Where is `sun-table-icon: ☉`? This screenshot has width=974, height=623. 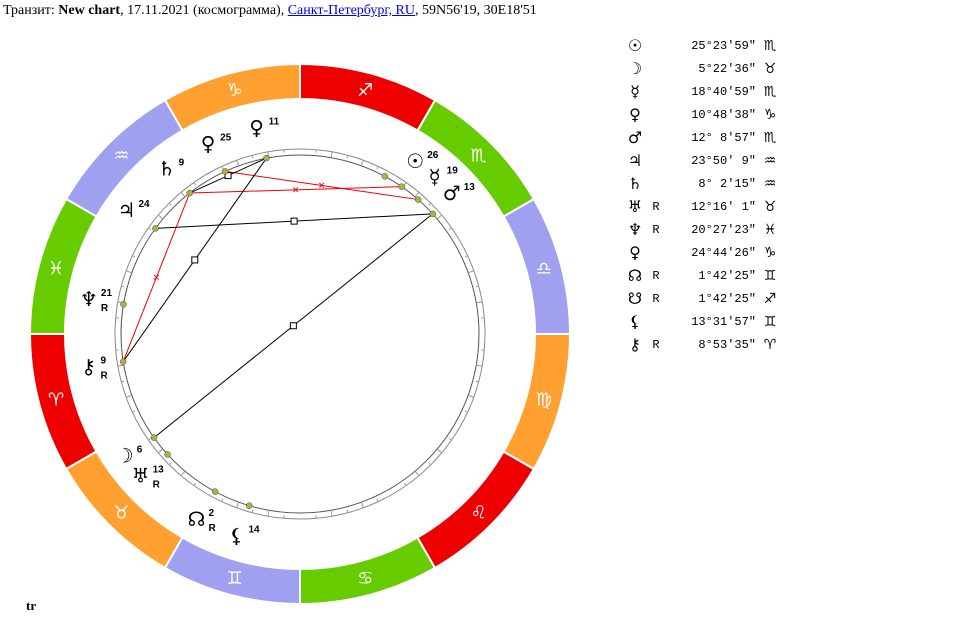 sun-table-icon: ☉ is located at coordinates (635, 45).